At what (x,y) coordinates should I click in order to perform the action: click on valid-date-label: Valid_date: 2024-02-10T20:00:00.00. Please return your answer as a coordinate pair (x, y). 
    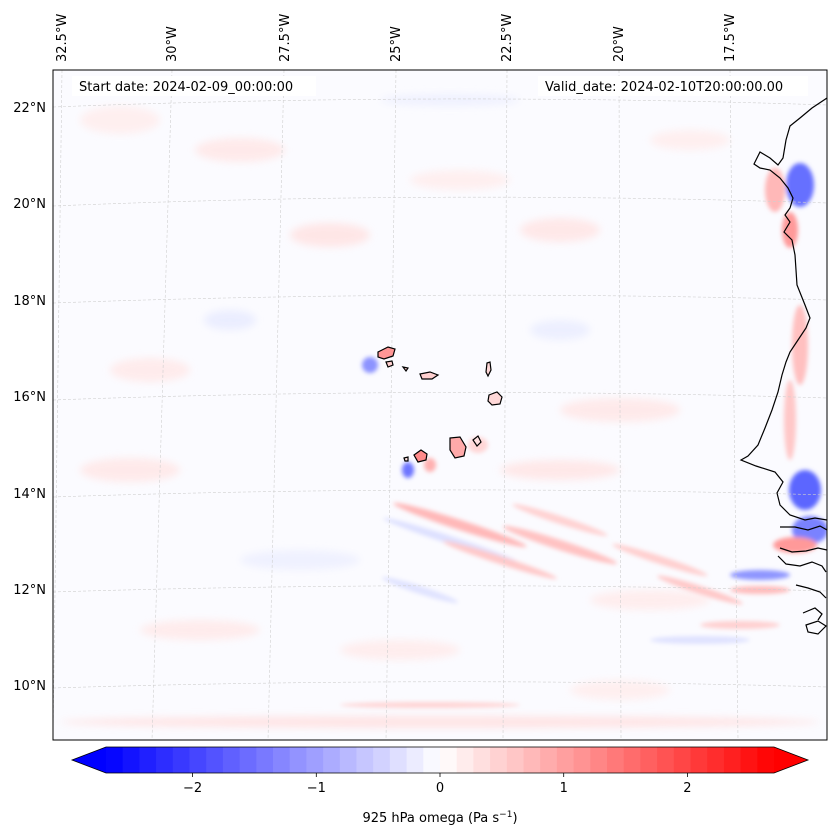
    Looking at the image, I should click on (664, 87).